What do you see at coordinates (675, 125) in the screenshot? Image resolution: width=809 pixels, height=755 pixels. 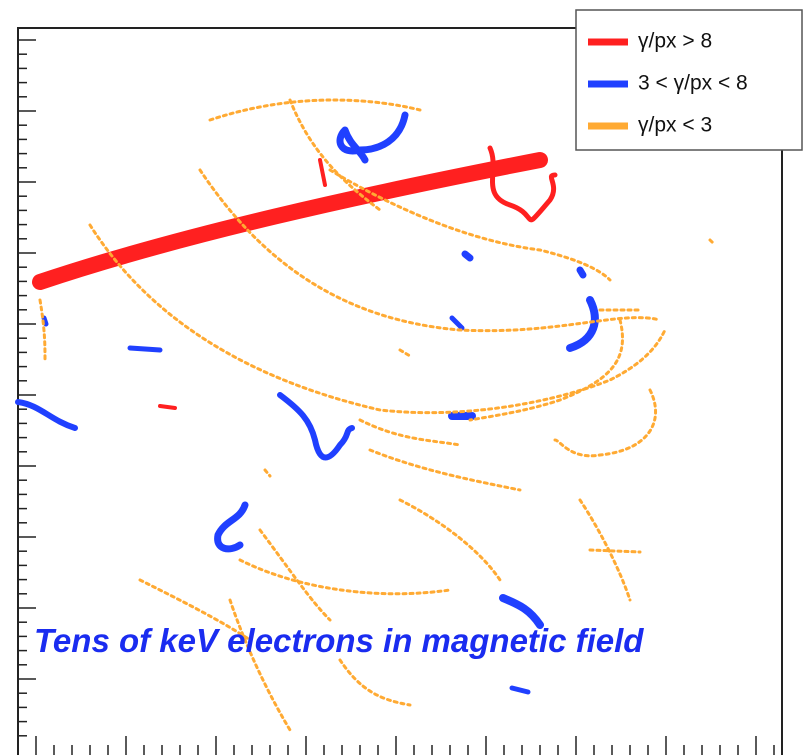 I see `legend-label: γ/px < 3` at bounding box center [675, 125].